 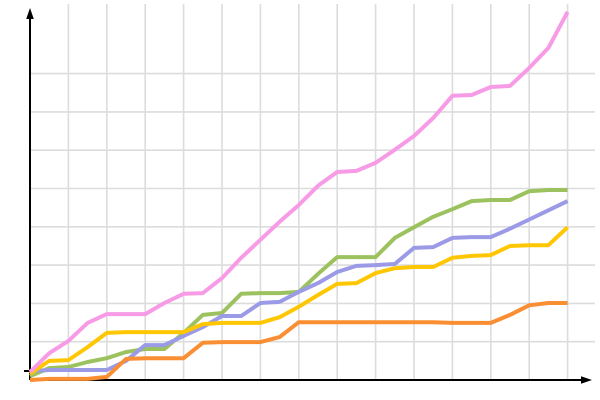 What do you see at coordinates (586, 380) in the screenshot?
I see `x-axis-arrow-icon` at bounding box center [586, 380].